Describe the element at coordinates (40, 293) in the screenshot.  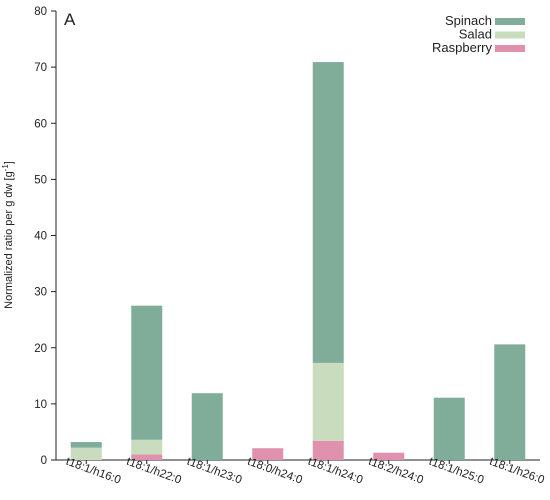
I see `y-tick-label: 30` at that location.